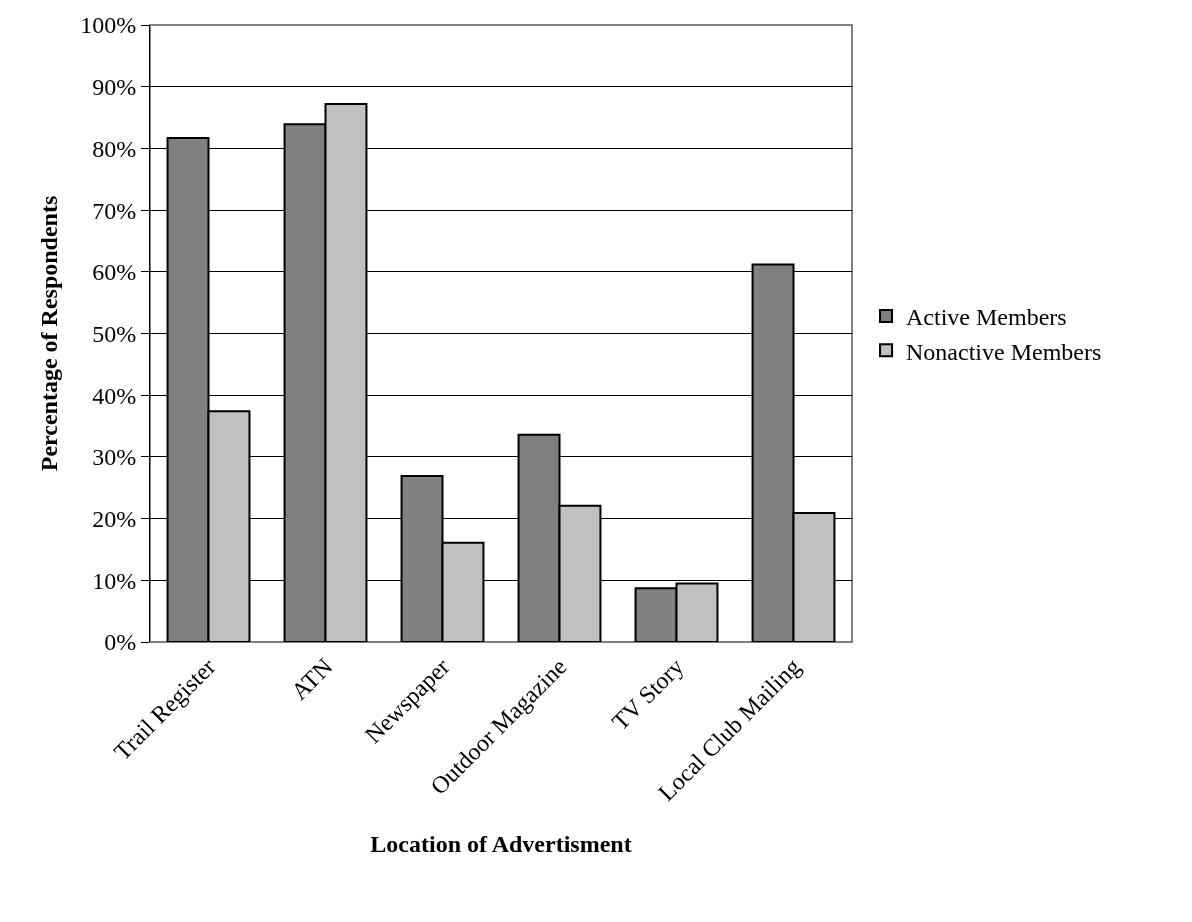  Describe the element at coordinates (114, 457) in the screenshot. I see `y-tick-label: 30%` at that location.